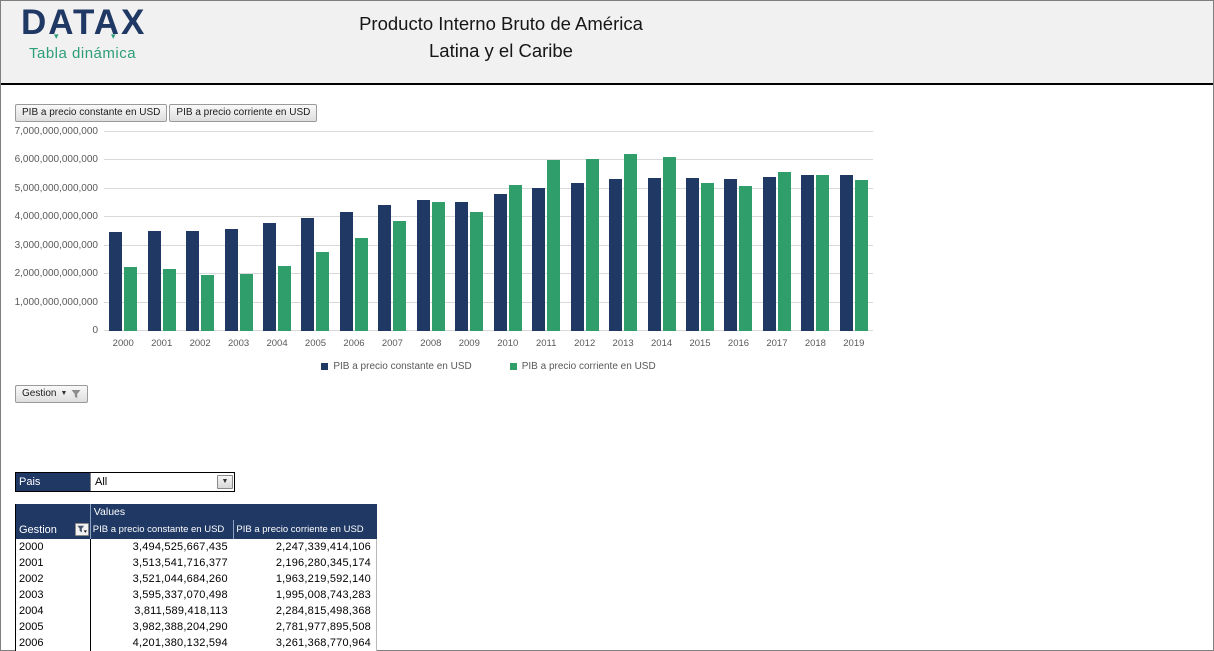 The height and width of the screenshot is (651, 1214). Describe the element at coordinates (854, 231) in the screenshot. I see `bar-group-2019` at that location.